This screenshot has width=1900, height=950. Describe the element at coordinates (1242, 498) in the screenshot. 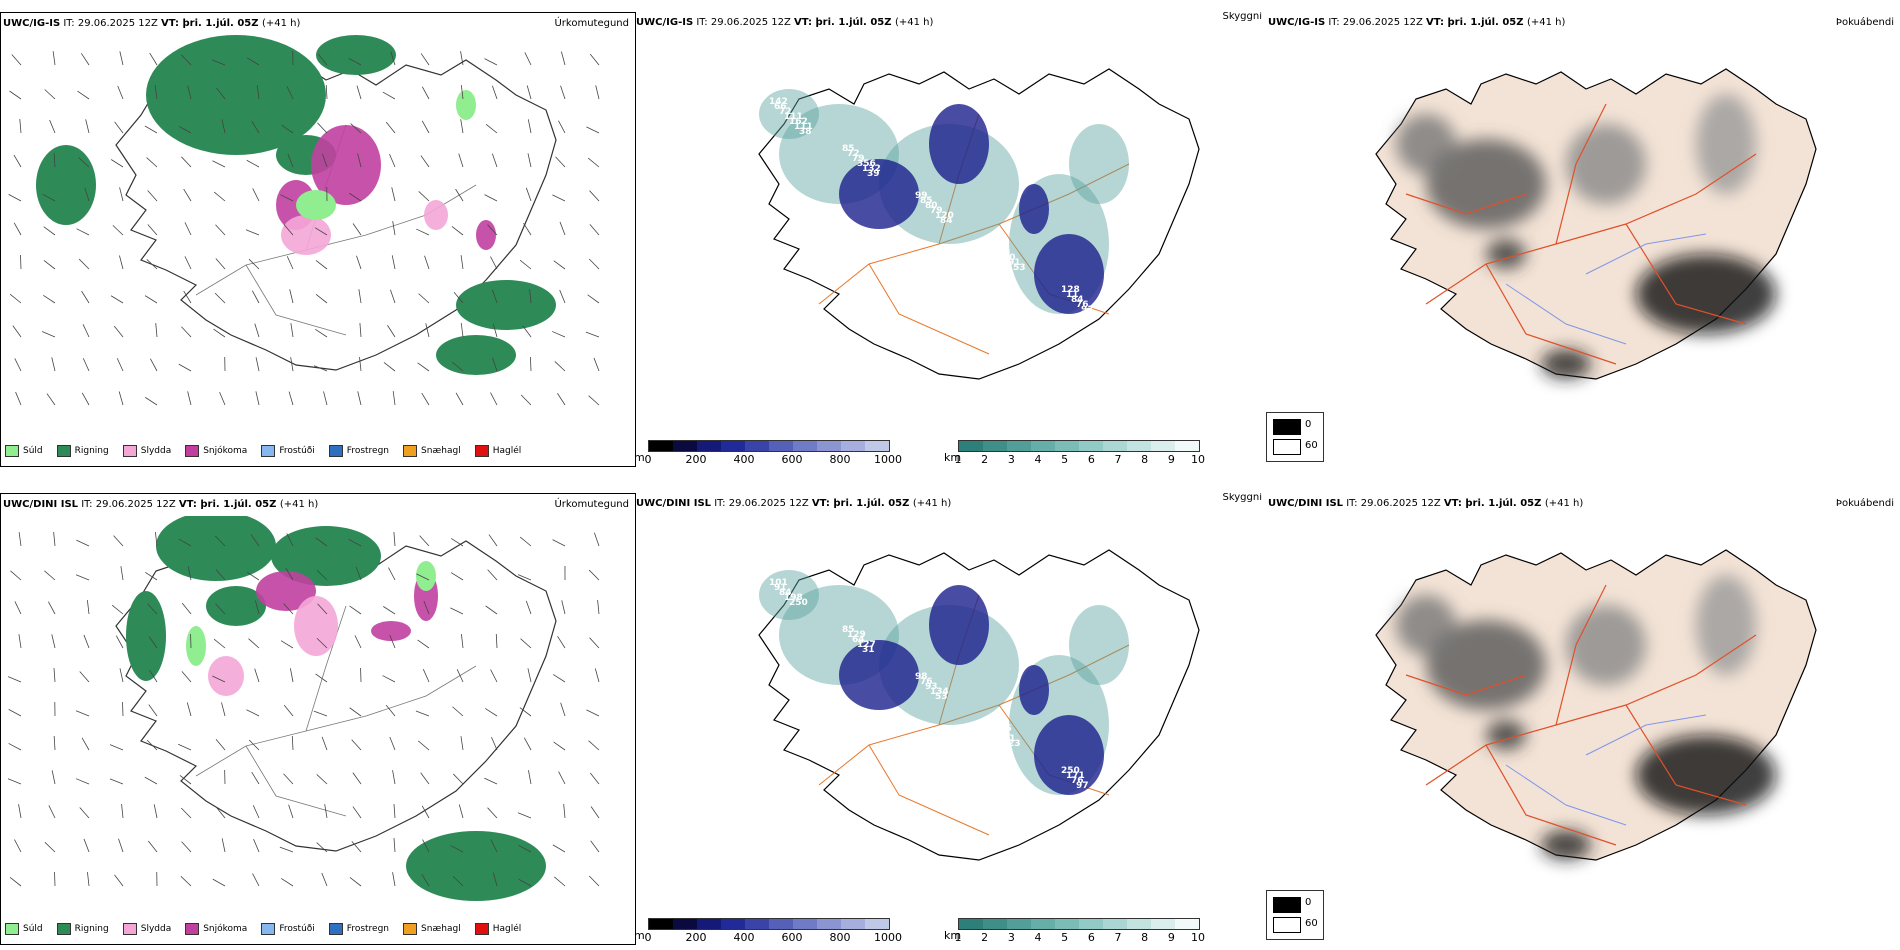

I see `panel-title: Skyggni` at that location.